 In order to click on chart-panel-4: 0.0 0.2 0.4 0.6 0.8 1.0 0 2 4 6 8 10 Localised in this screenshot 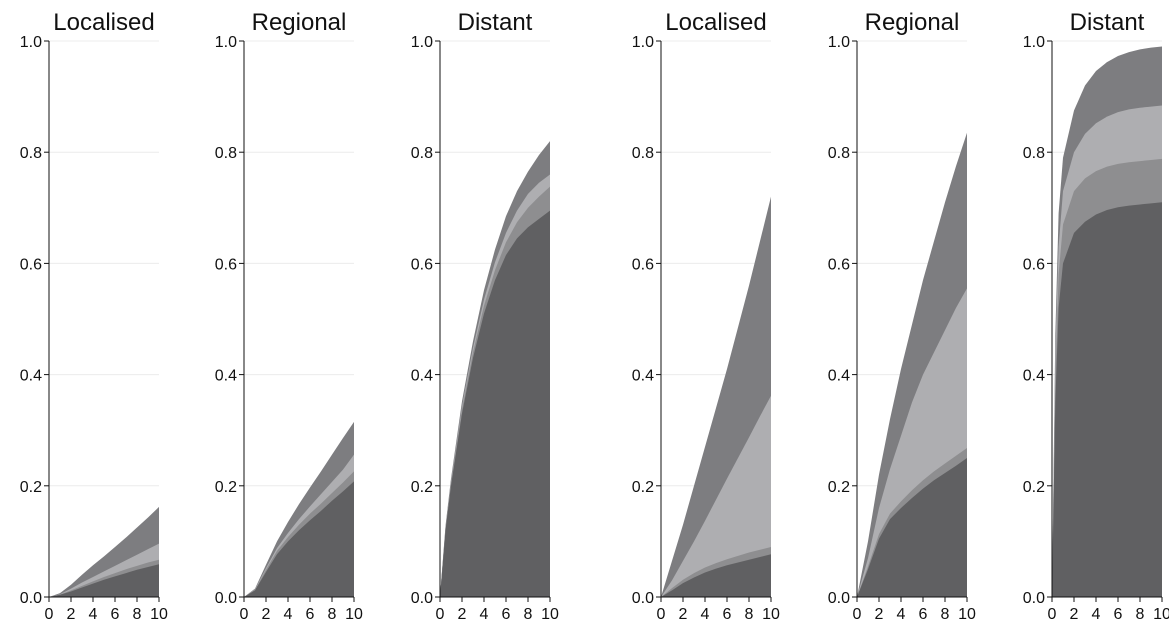, I will do `click(706, 316)`.